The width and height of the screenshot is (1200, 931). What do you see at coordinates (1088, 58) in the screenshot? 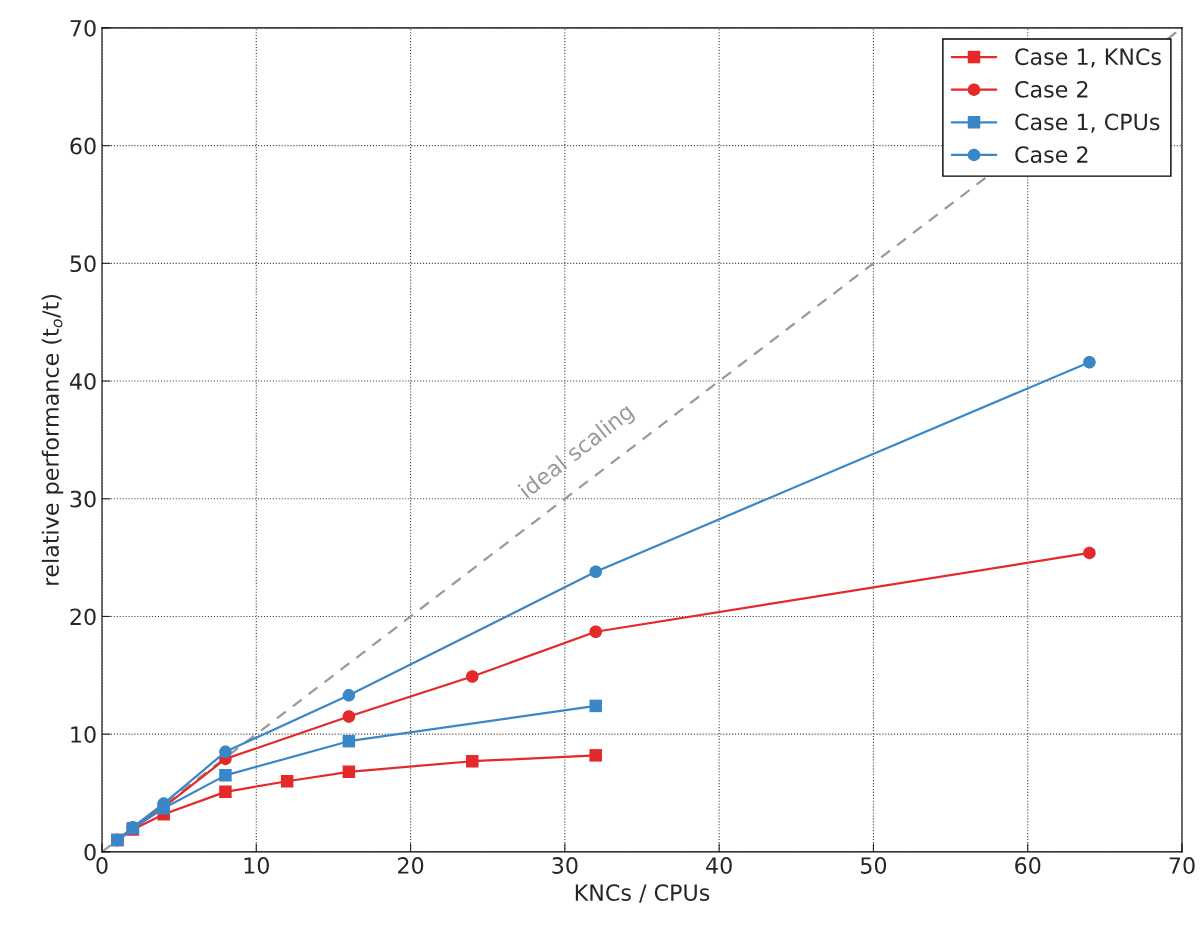
I see `legend-label: Case 1, KNCs` at bounding box center [1088, 58].